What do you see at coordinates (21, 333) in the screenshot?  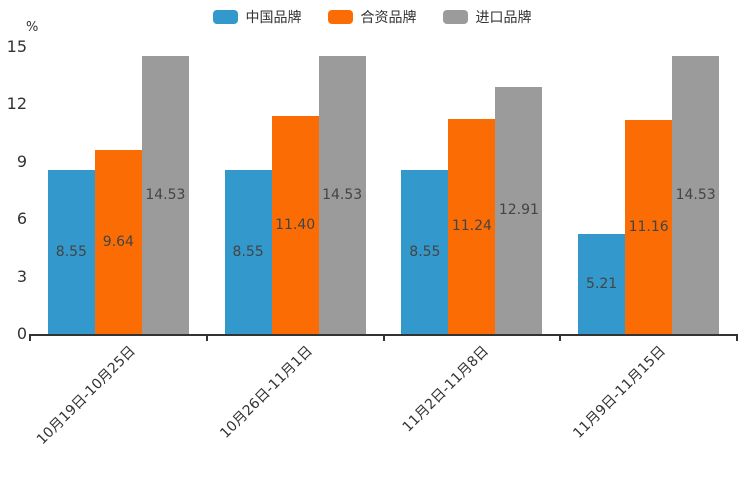 I see `y-axis-tick-label: 0` at bounding box center [21, 333].